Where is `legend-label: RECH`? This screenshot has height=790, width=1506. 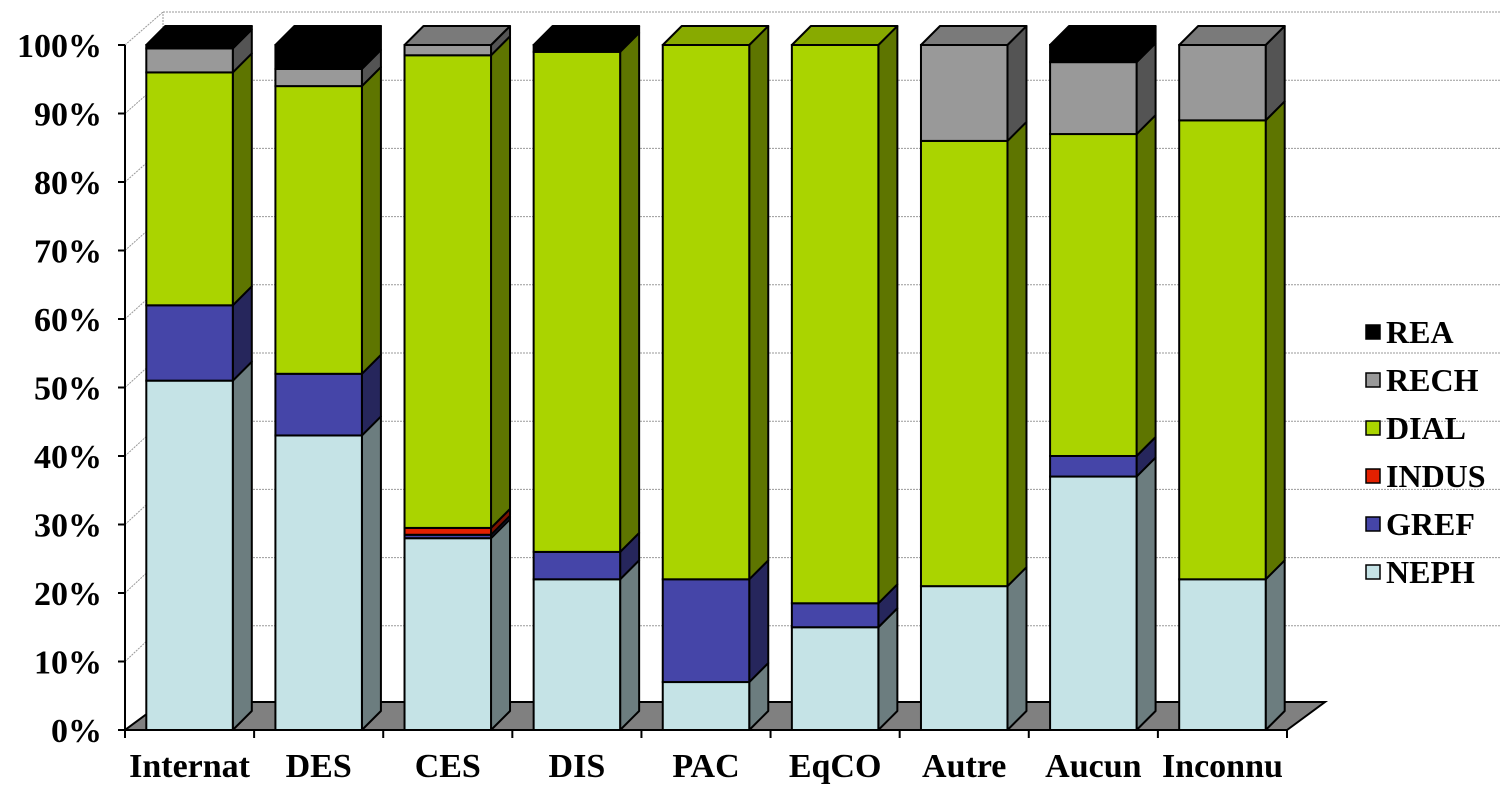 legend-label: RECH is located at coordinates (1432, 380).